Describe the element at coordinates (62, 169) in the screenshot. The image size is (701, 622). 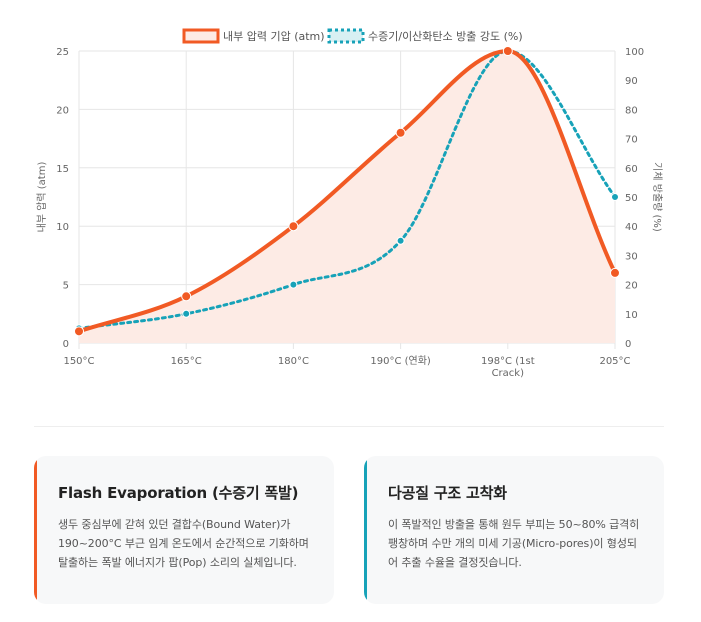
I see `y-left-tick-label: 15` at that location.